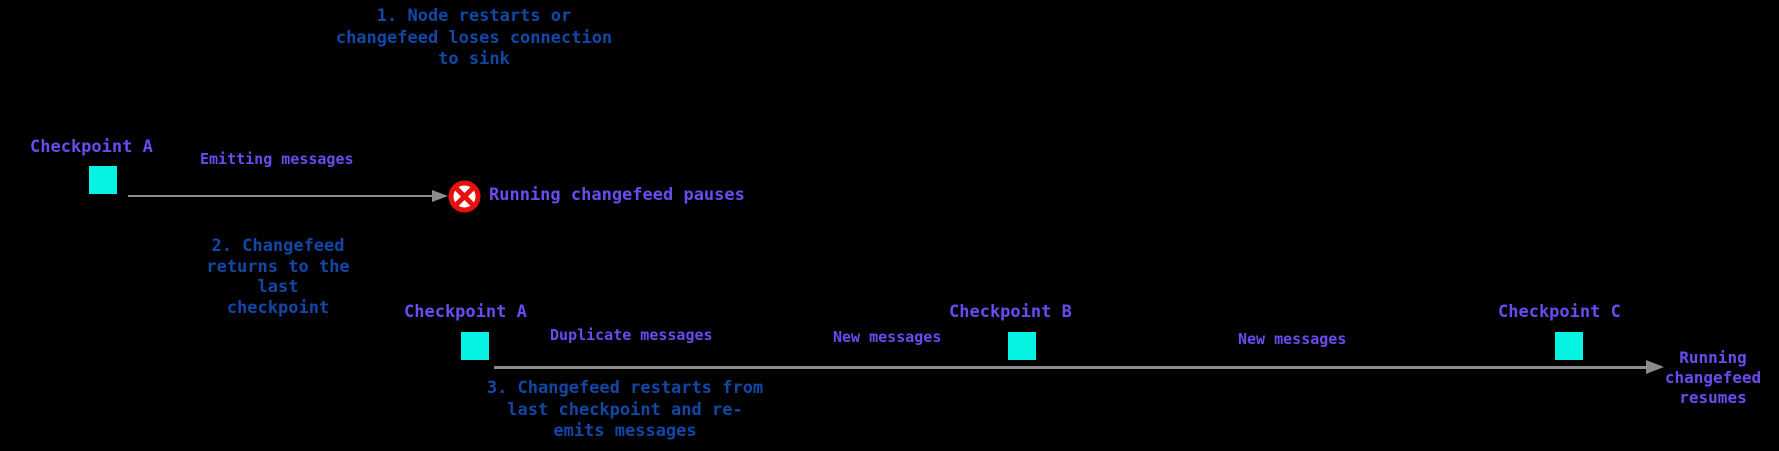 The width and height of the screenshot is (1779, 451). What do you see at coordinates (887, 337) in the screenshot?
I see `new-messages-label-1: New messages` at bounding box center [887, 337].